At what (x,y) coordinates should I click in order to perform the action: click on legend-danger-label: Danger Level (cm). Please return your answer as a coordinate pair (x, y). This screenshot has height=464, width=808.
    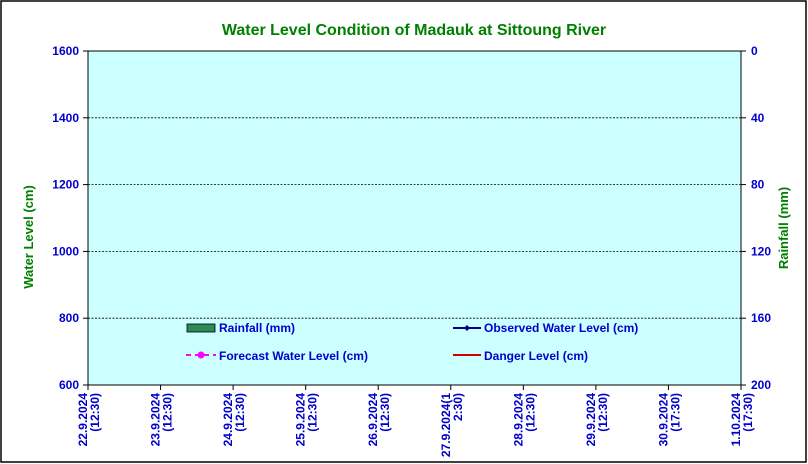
    Looking at the image, I should click on (536, 356).